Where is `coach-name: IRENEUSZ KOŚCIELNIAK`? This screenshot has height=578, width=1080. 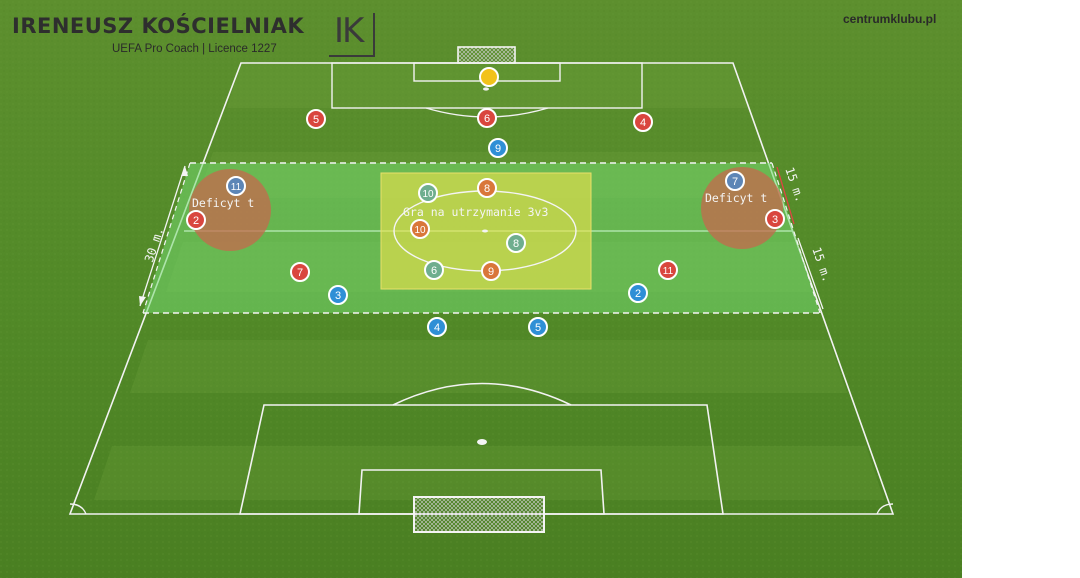
coach-name: IRENEUSZ KOŚCIELNIAK is located at coordinates (158, 26).